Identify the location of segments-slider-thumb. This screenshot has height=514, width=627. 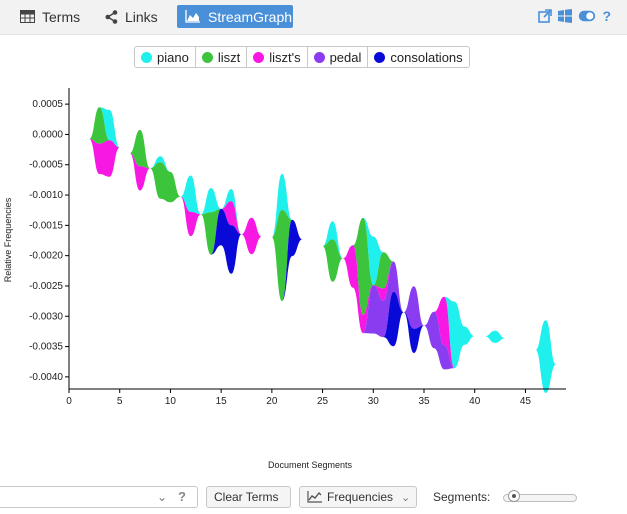
(514, 496).